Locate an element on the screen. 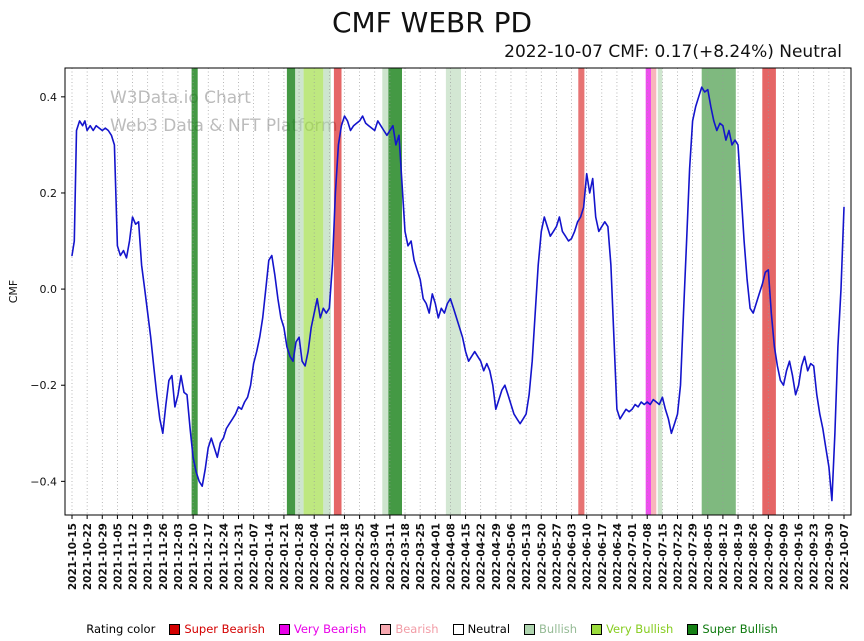 This screenshot has height=641, width=864. svg-text: 2022-01-14 is located at coordinates (270, 556).